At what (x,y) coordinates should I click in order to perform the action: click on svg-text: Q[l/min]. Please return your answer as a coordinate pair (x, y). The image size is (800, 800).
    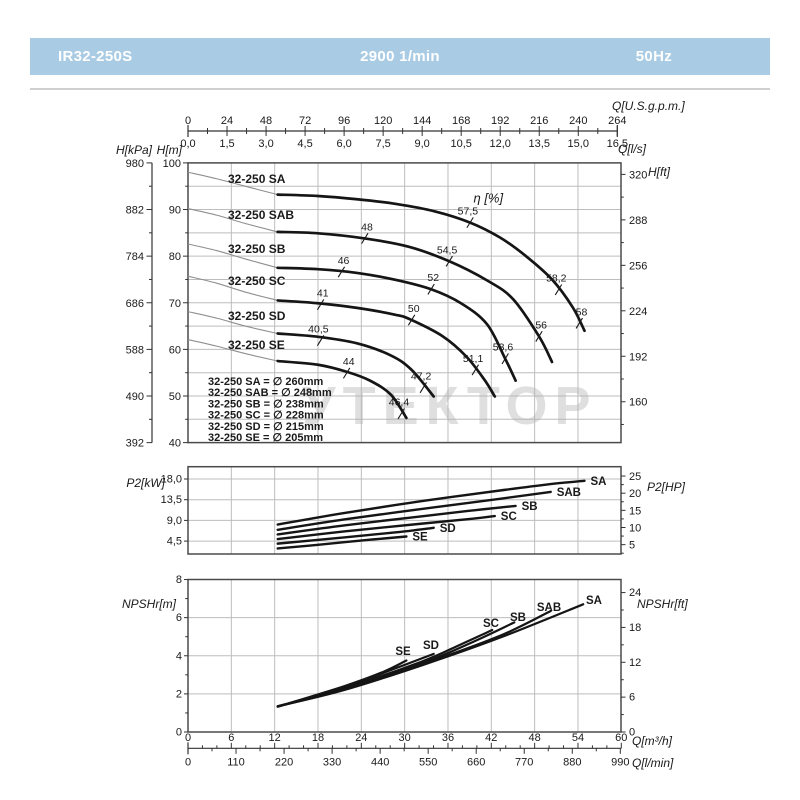
    Looking at the image, I should click on (653, 763).